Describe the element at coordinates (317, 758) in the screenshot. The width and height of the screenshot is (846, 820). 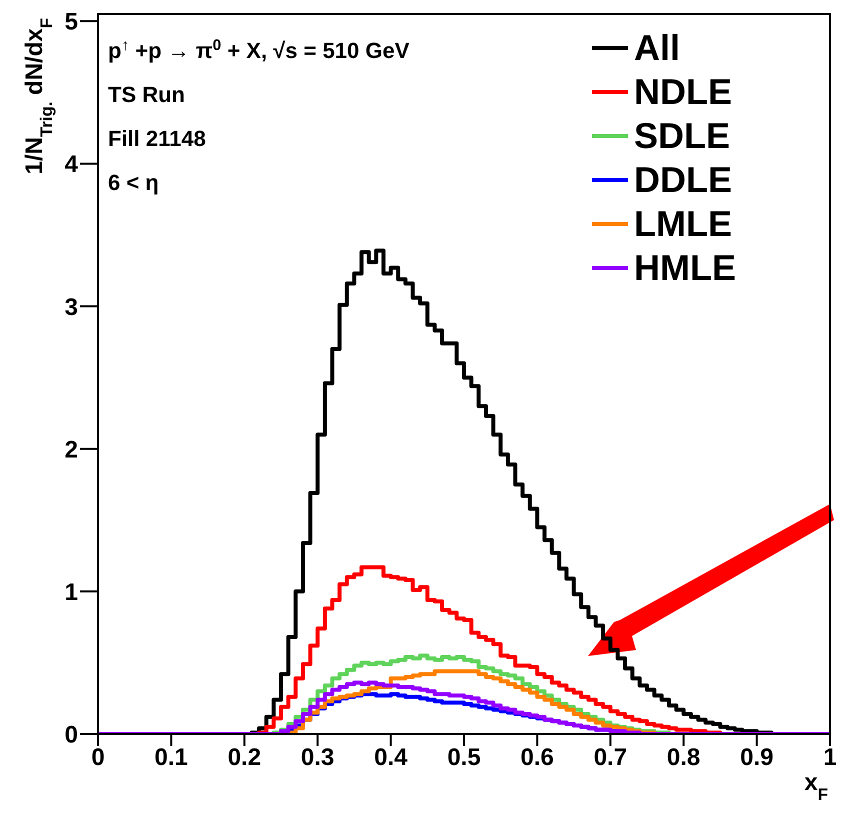
I see `x-tick-label: 0.3` at that location.